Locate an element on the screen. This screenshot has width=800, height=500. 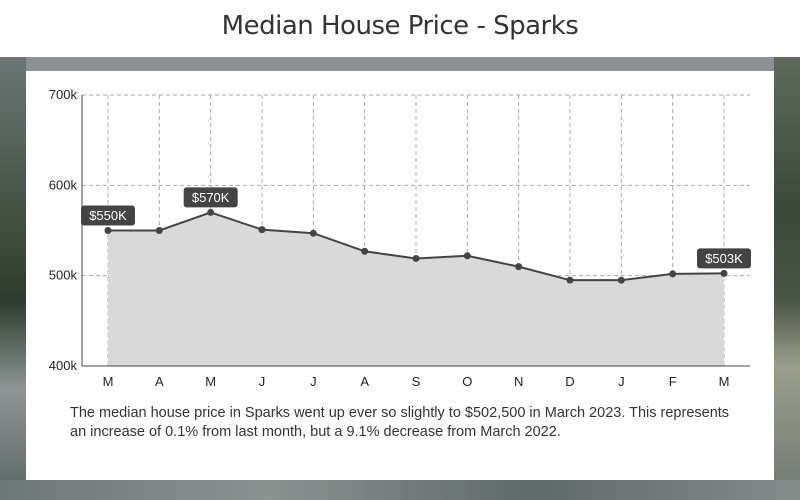
x-tick-label: N is located at coordinates (518, 381).